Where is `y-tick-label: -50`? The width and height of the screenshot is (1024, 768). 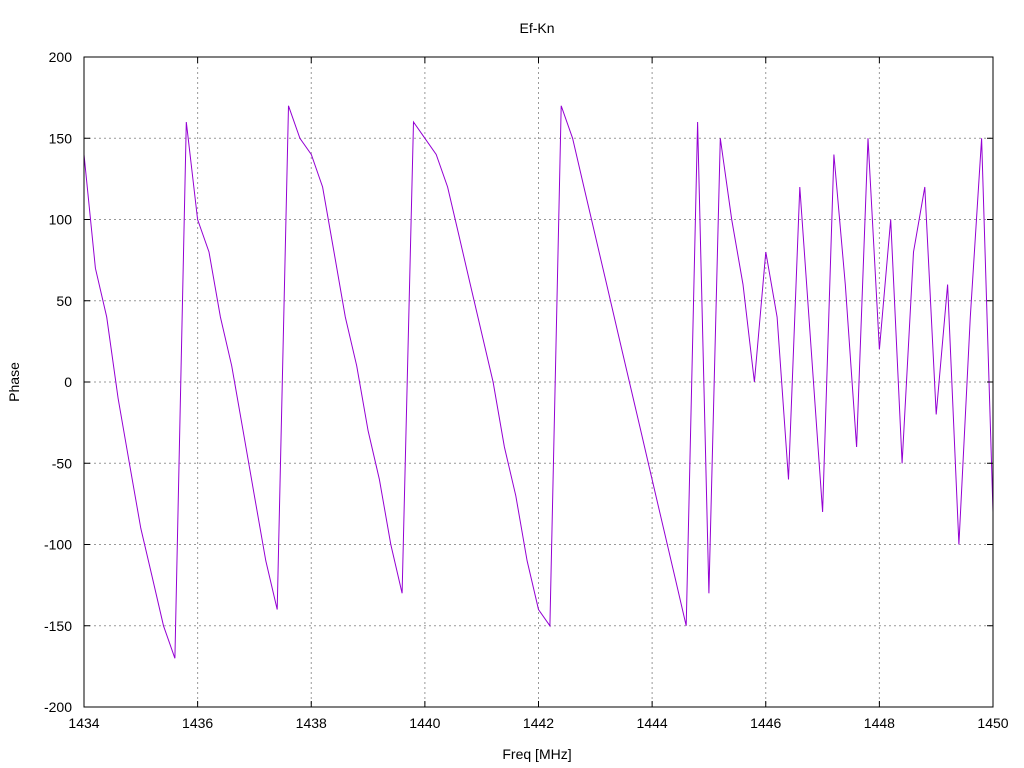 y-tick-label: -50 is located at coordinates (62, 463).